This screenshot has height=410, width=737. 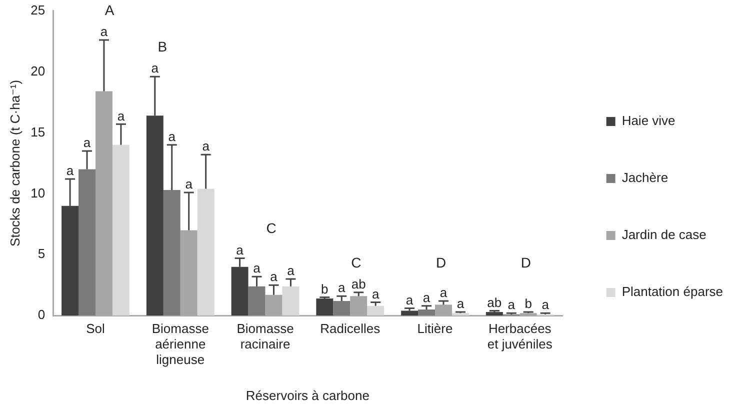 What do you see at coordinates (673, 292) in the screenshot?
I see `legend-label: Plantation éparse` at bounding box center [673, 292].